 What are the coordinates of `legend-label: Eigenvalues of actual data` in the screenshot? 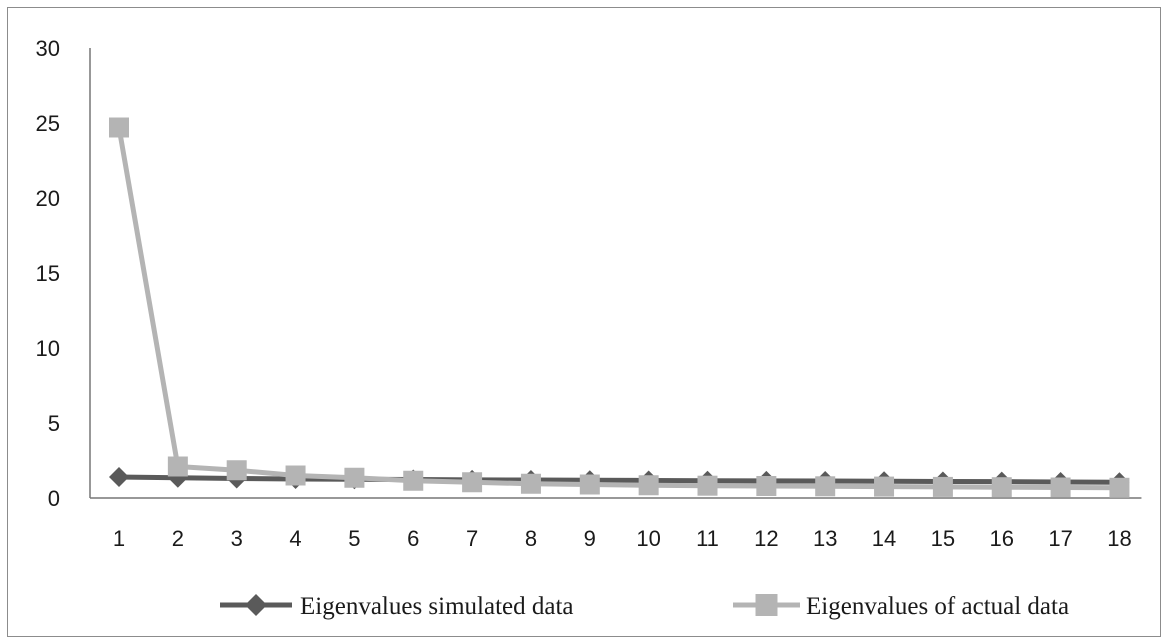 It's located at (937, 606).